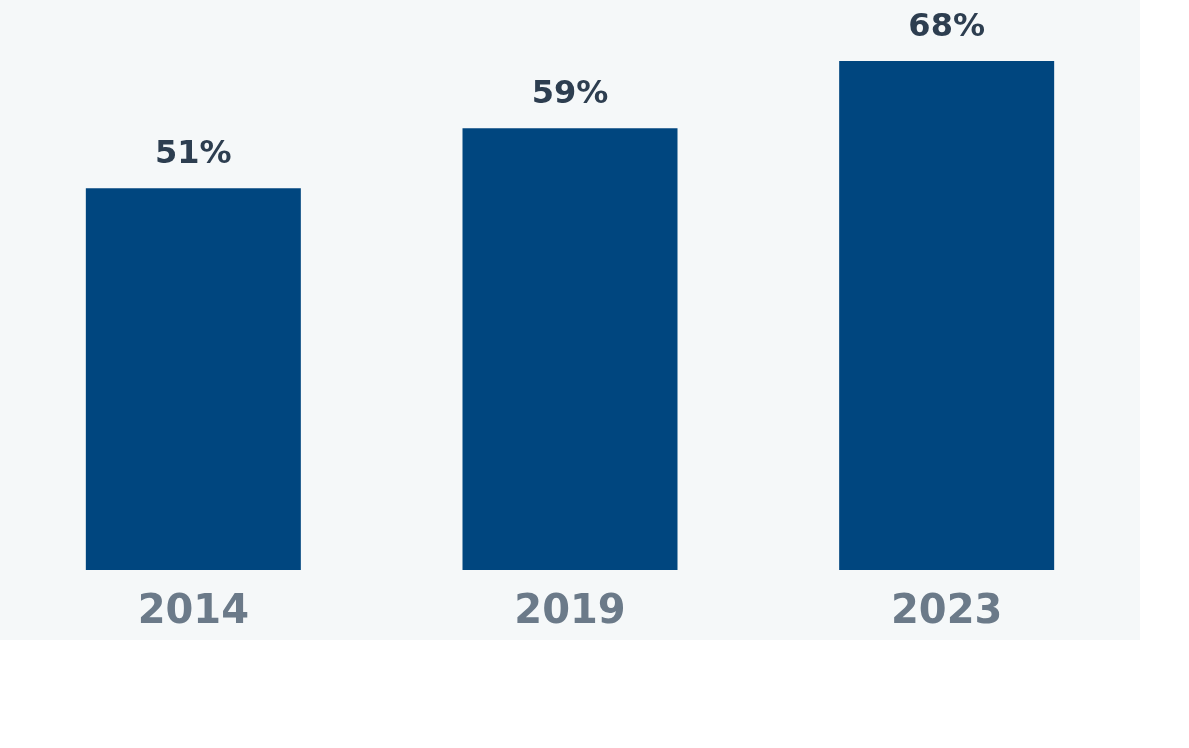  I want to click on data-label: 68%, so click(946, 25).